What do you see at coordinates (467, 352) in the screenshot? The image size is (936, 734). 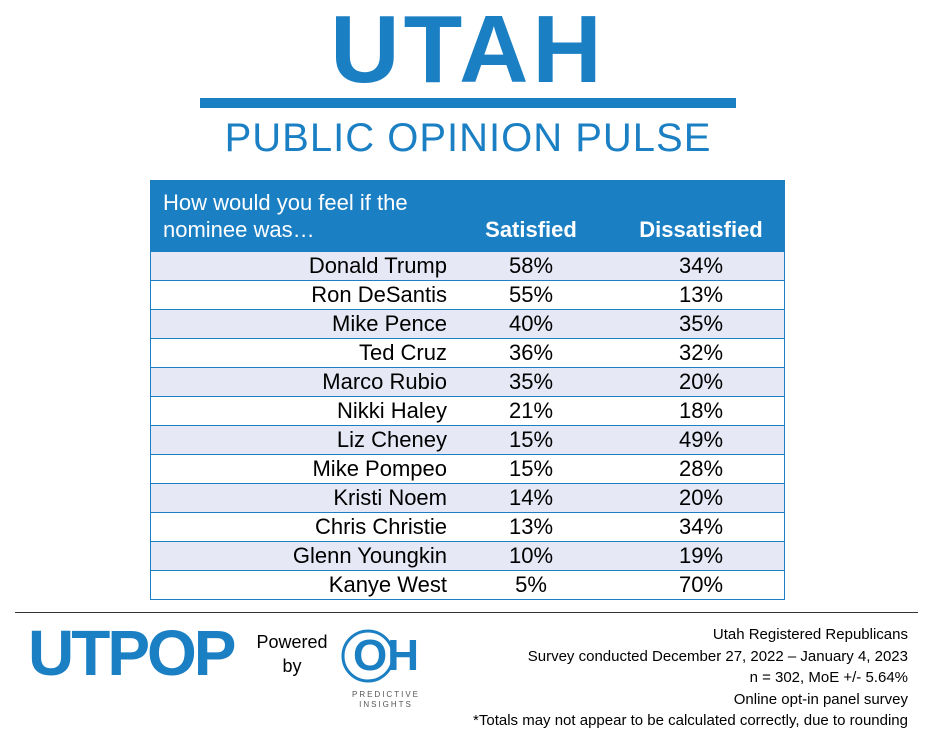 I see `table-row: Ted Cruz 36% 32%` at bounding box center [467, 352].